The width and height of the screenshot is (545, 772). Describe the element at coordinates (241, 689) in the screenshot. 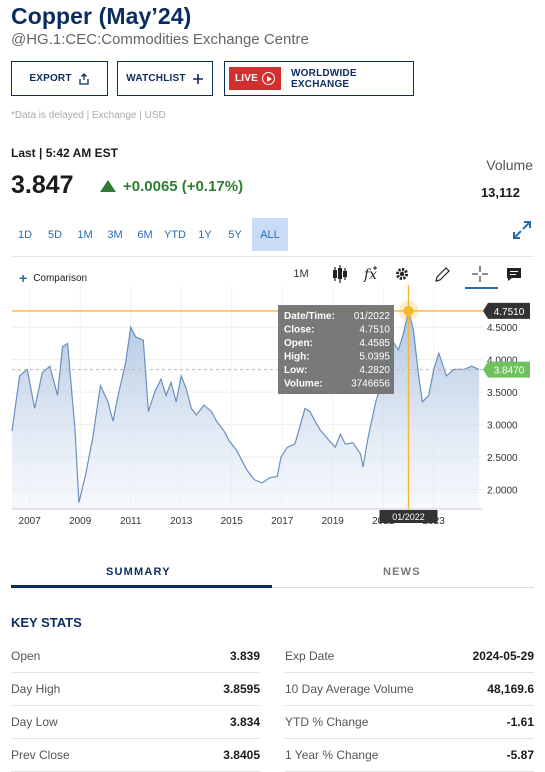

I see `stat-value: 3.8595` at that location.